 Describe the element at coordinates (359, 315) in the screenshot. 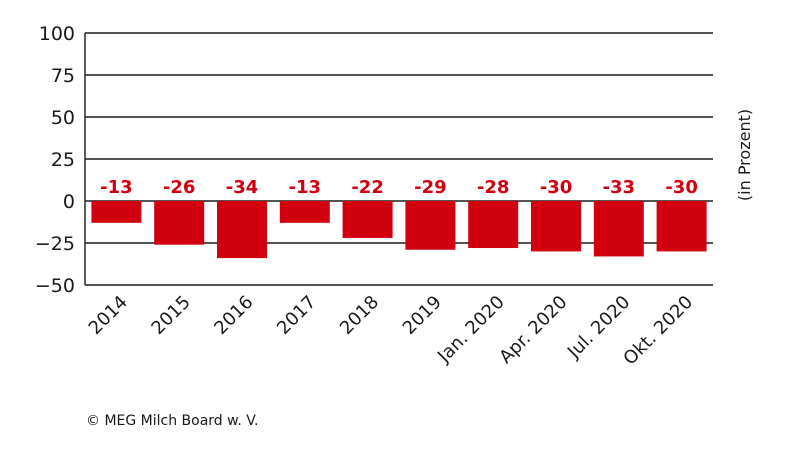

I see `x-tick-label: 2018` at that location.